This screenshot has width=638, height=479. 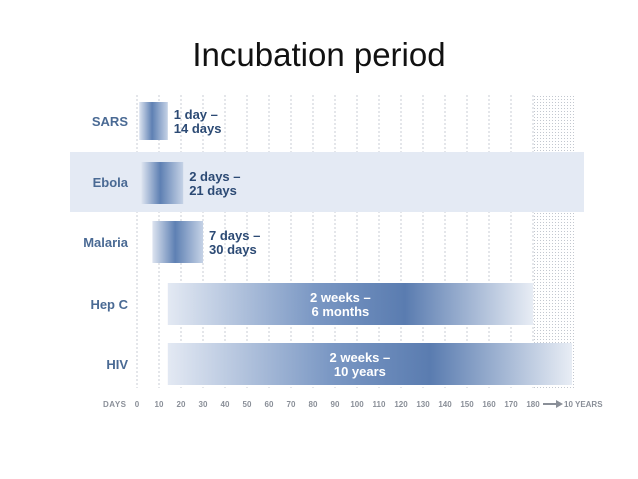 What do you see at coordinates (269, 404) in the screenshot?
I see `x-tick-label: 60` at bounding box center [269, 404].